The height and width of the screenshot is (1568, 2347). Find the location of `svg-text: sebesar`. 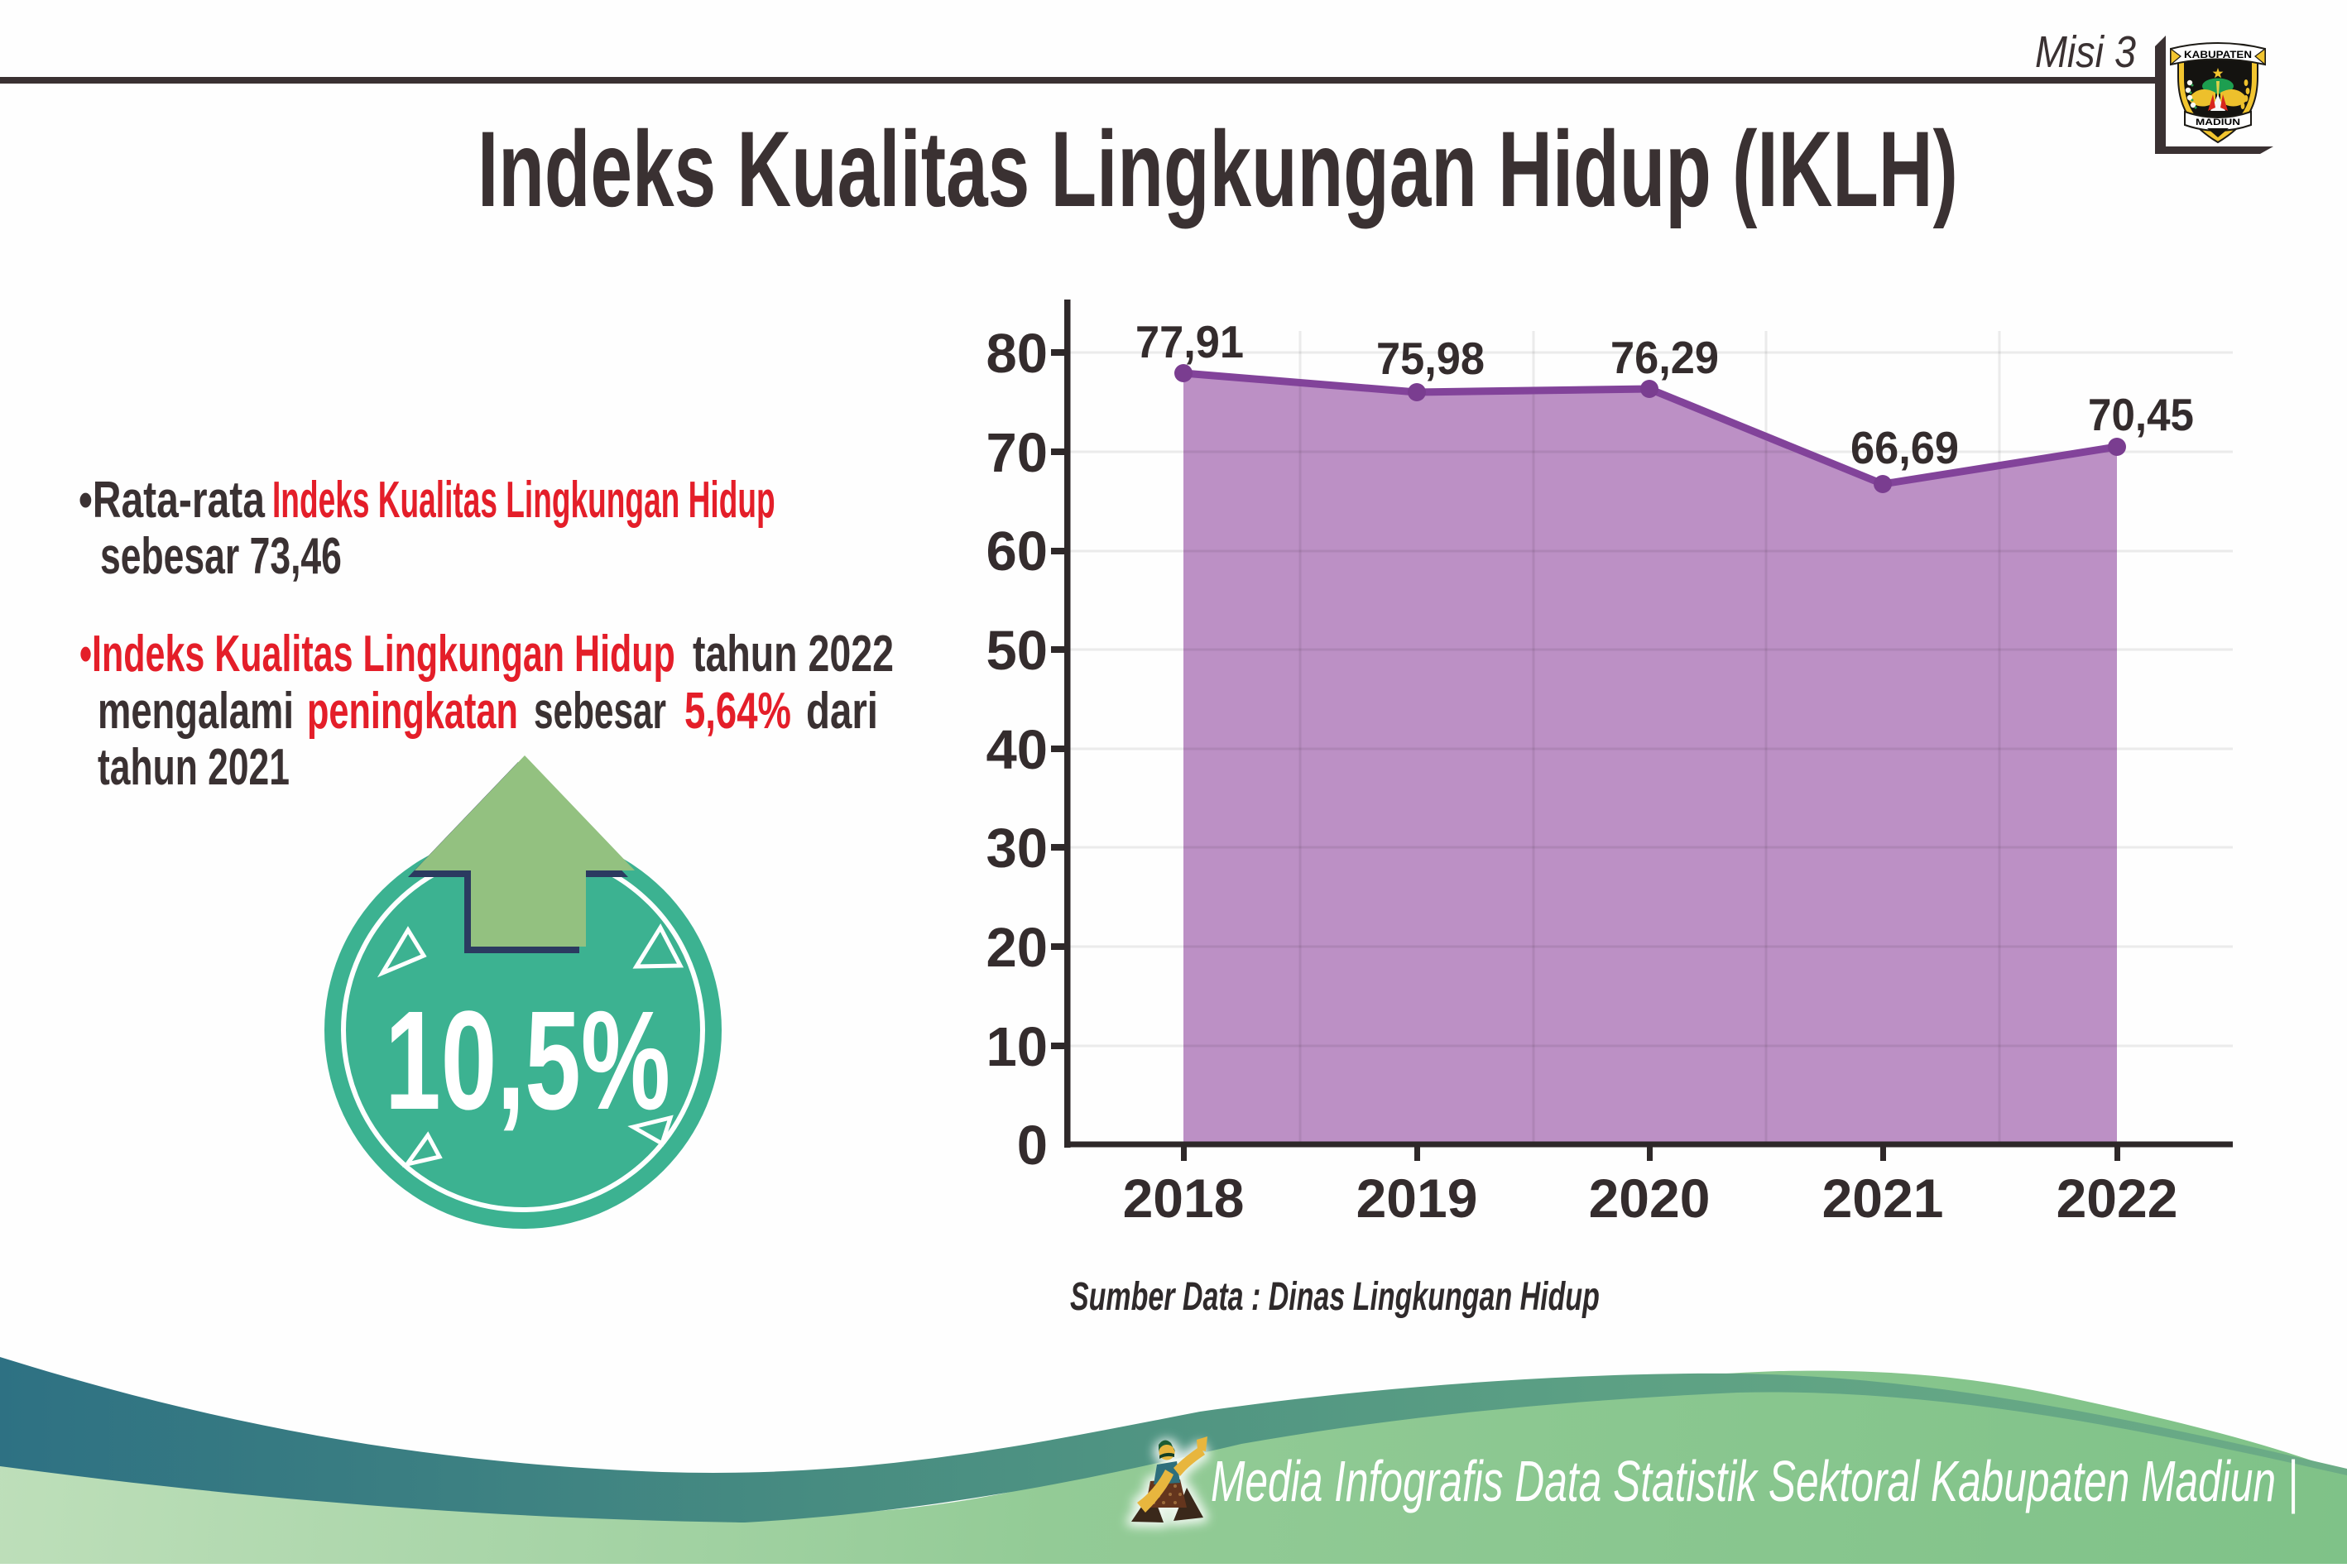

svg-text: sebesar is located at coordinates (600, 712).